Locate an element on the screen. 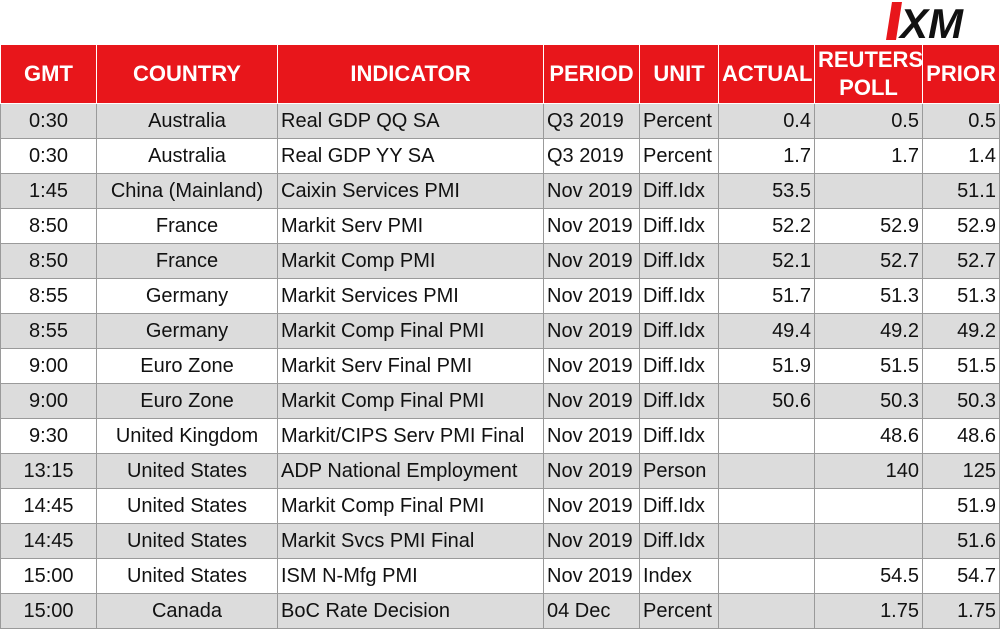 The width and height of the screenshot is (1000, 632). cell-period: 04 Dec is located at coordinates (591, 611).